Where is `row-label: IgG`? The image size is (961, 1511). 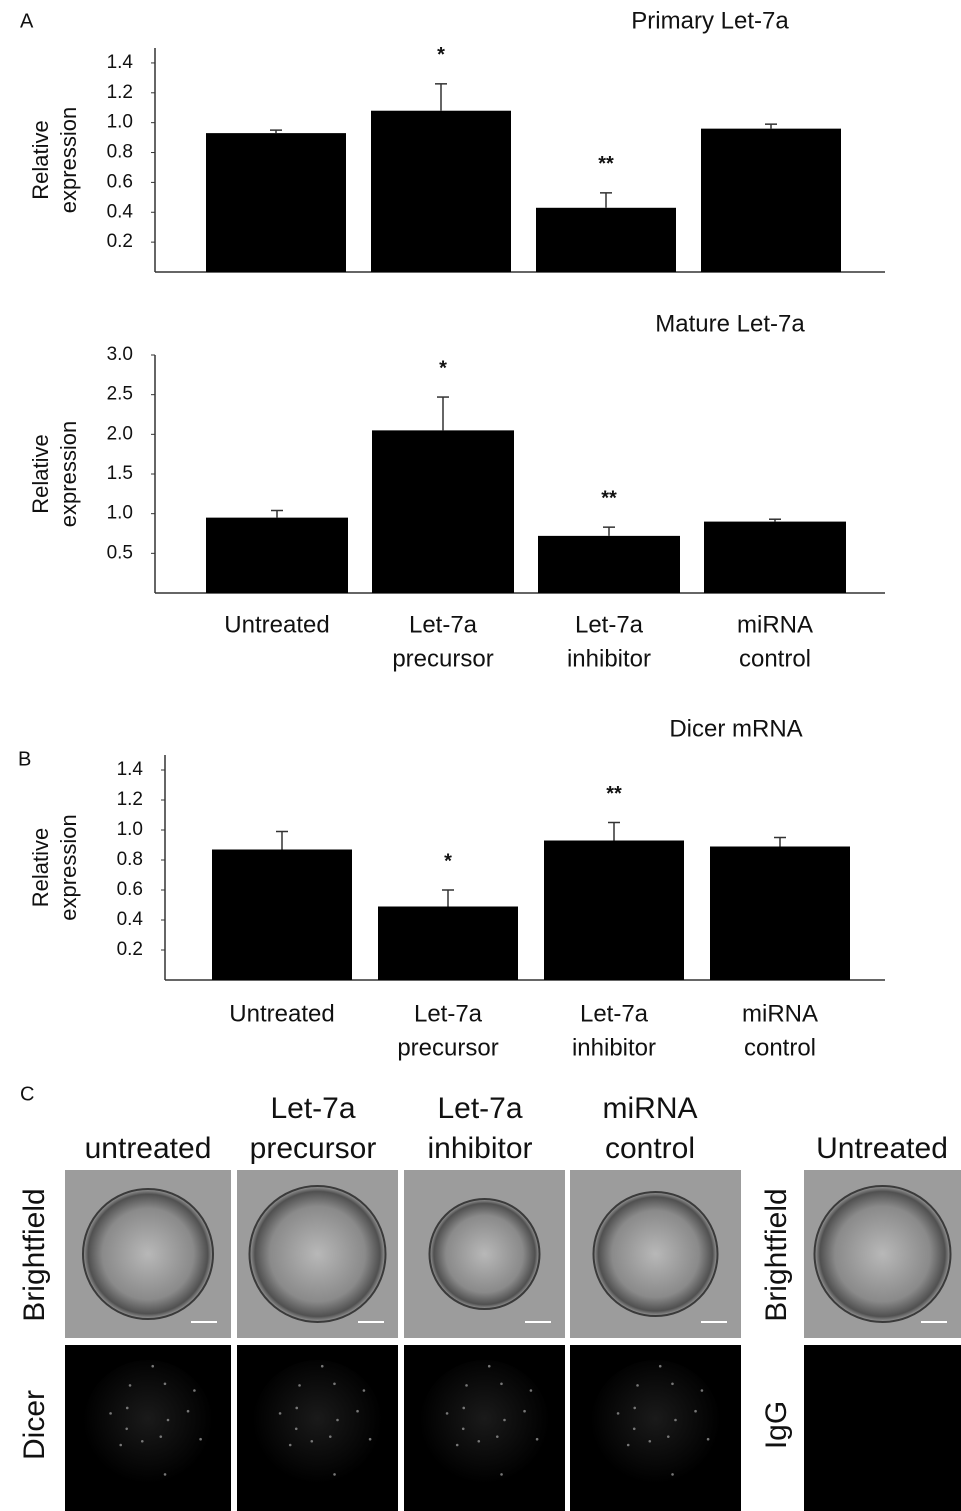 row-label: IgG is located at coordinates (776, 1425).